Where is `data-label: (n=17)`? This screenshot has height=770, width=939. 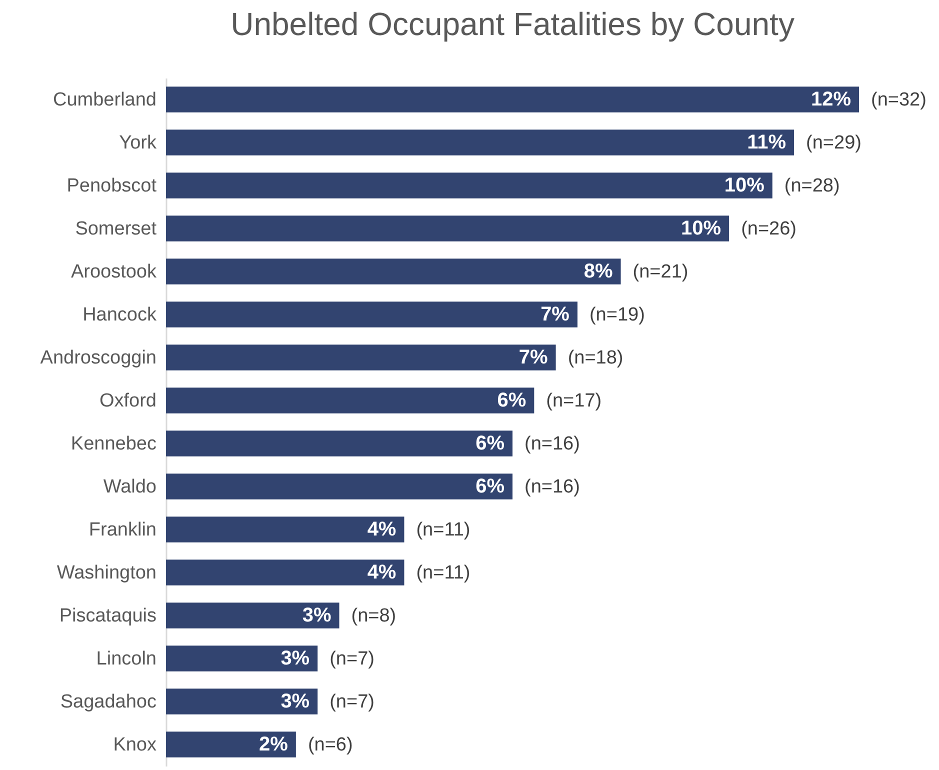
data-label: (n=17) is located at coordinates (574, 401).